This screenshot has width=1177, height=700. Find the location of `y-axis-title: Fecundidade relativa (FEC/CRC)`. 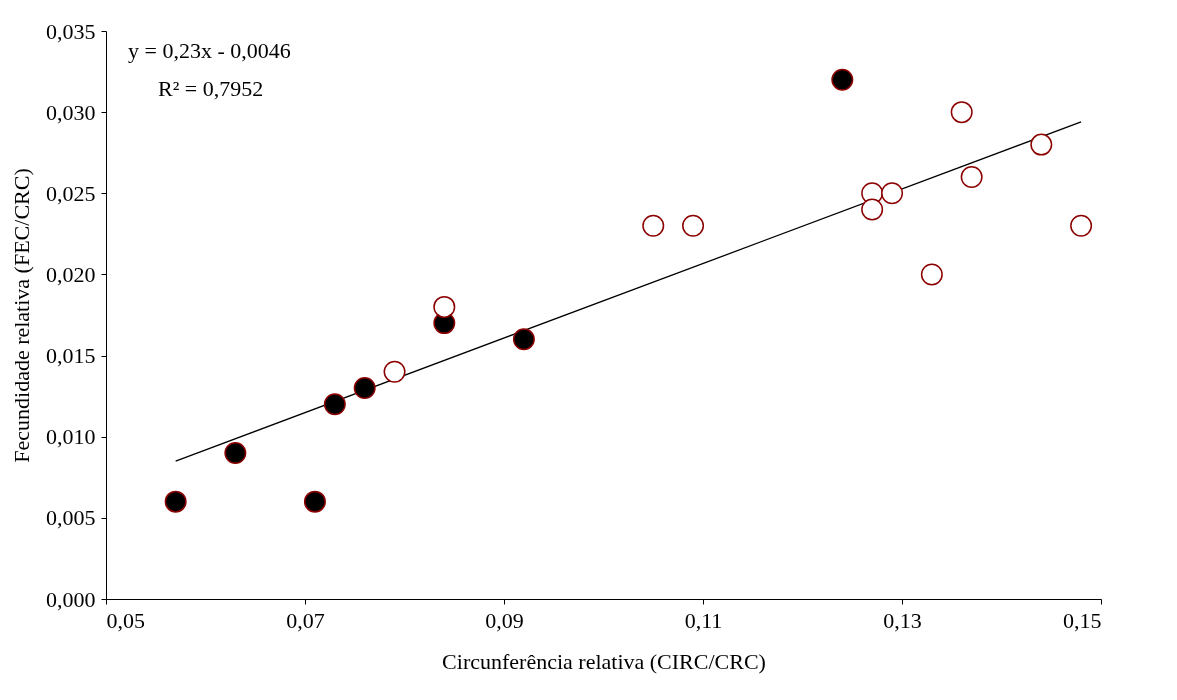

y-axis-title: Fecundidade relativa (FEC/CRC) is located at coordinates (21, 315).